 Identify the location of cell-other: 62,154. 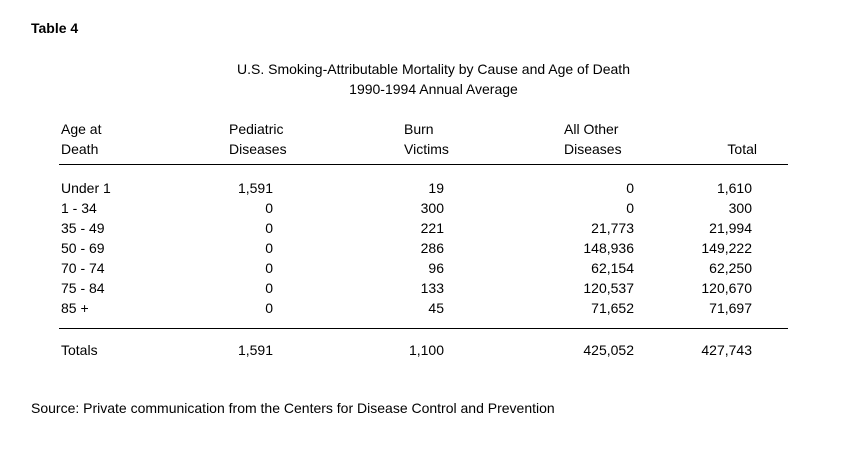
(612, 268).